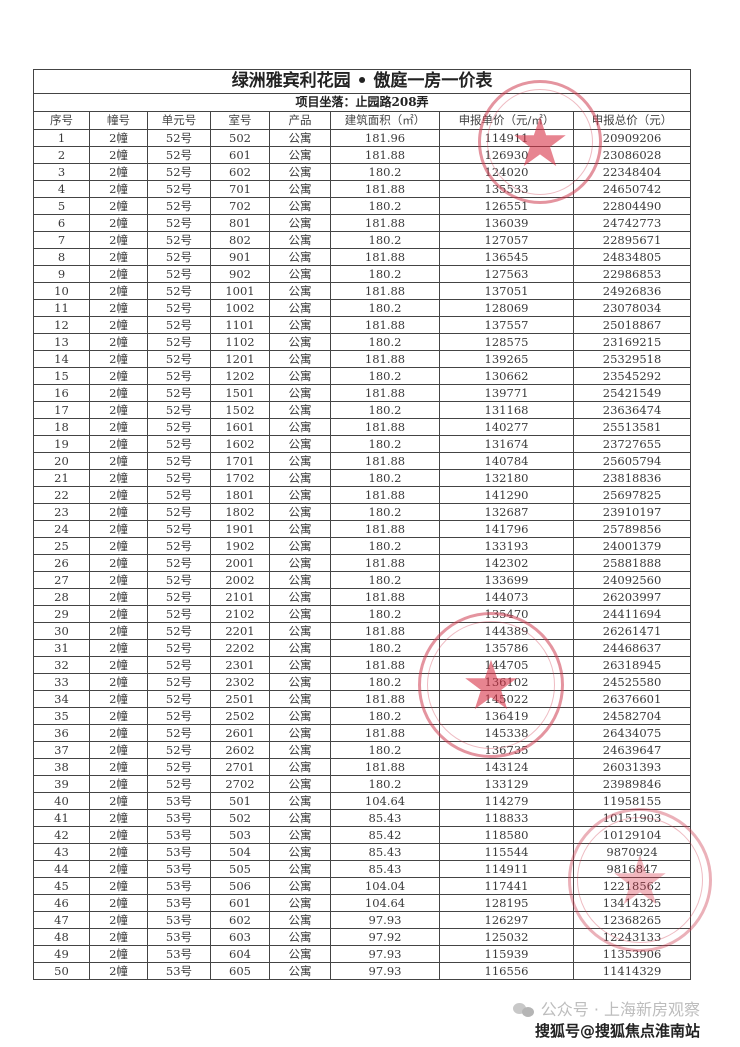  What do you see at coordinates (179, 120) in the screenshot?
I see `column-header: 单元号` at bounding box center [179, 120].